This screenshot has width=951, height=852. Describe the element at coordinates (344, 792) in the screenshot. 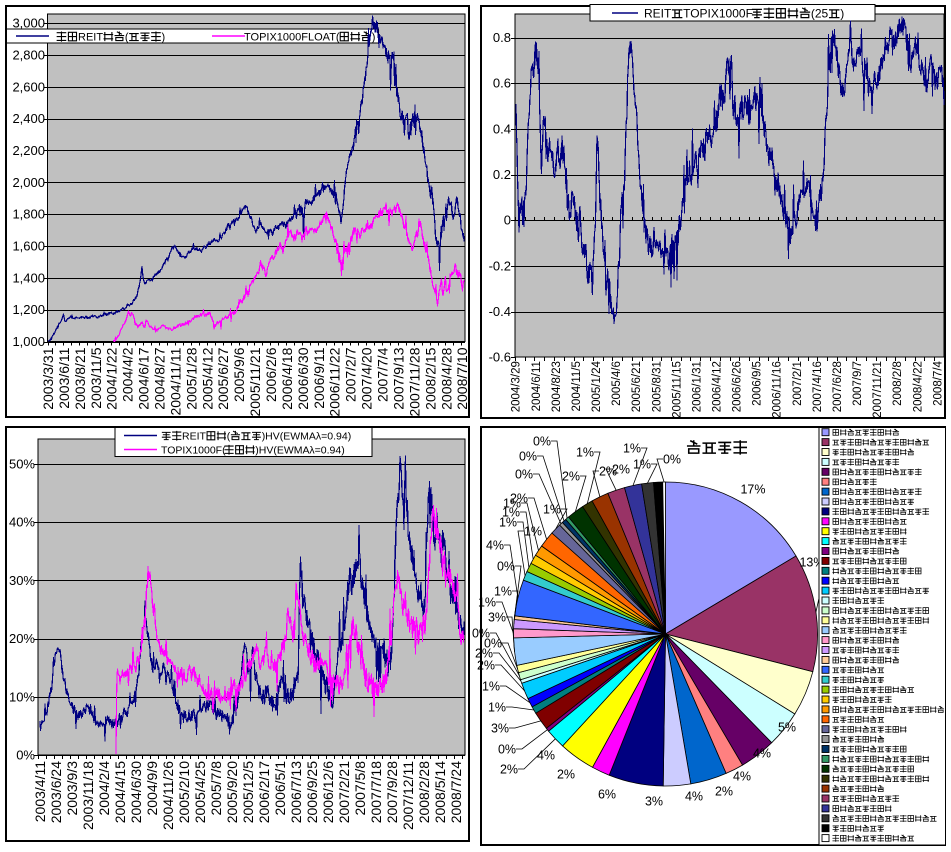

I see `svg-text: 2007/2/21` at that location.